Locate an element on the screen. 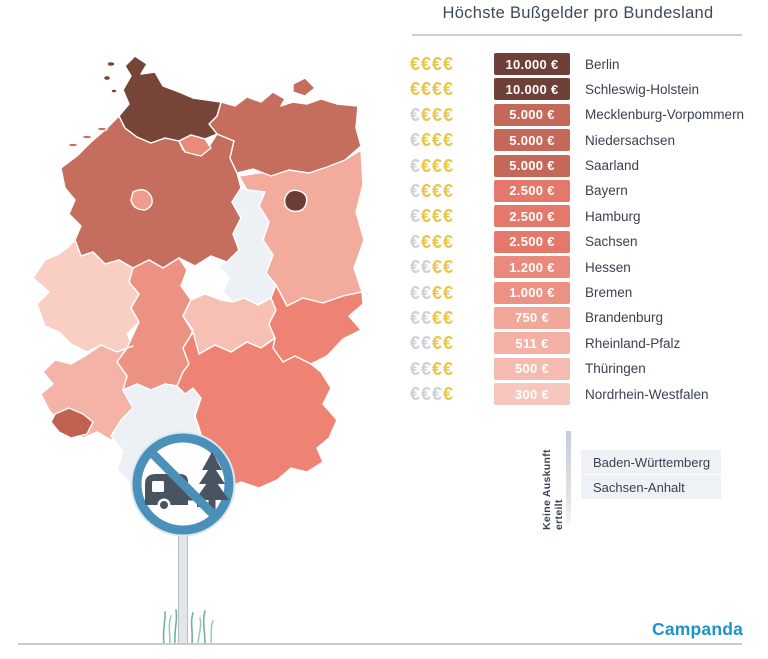 This screenshot has width=768, height=659. grass is located at coordinates (188, 627).